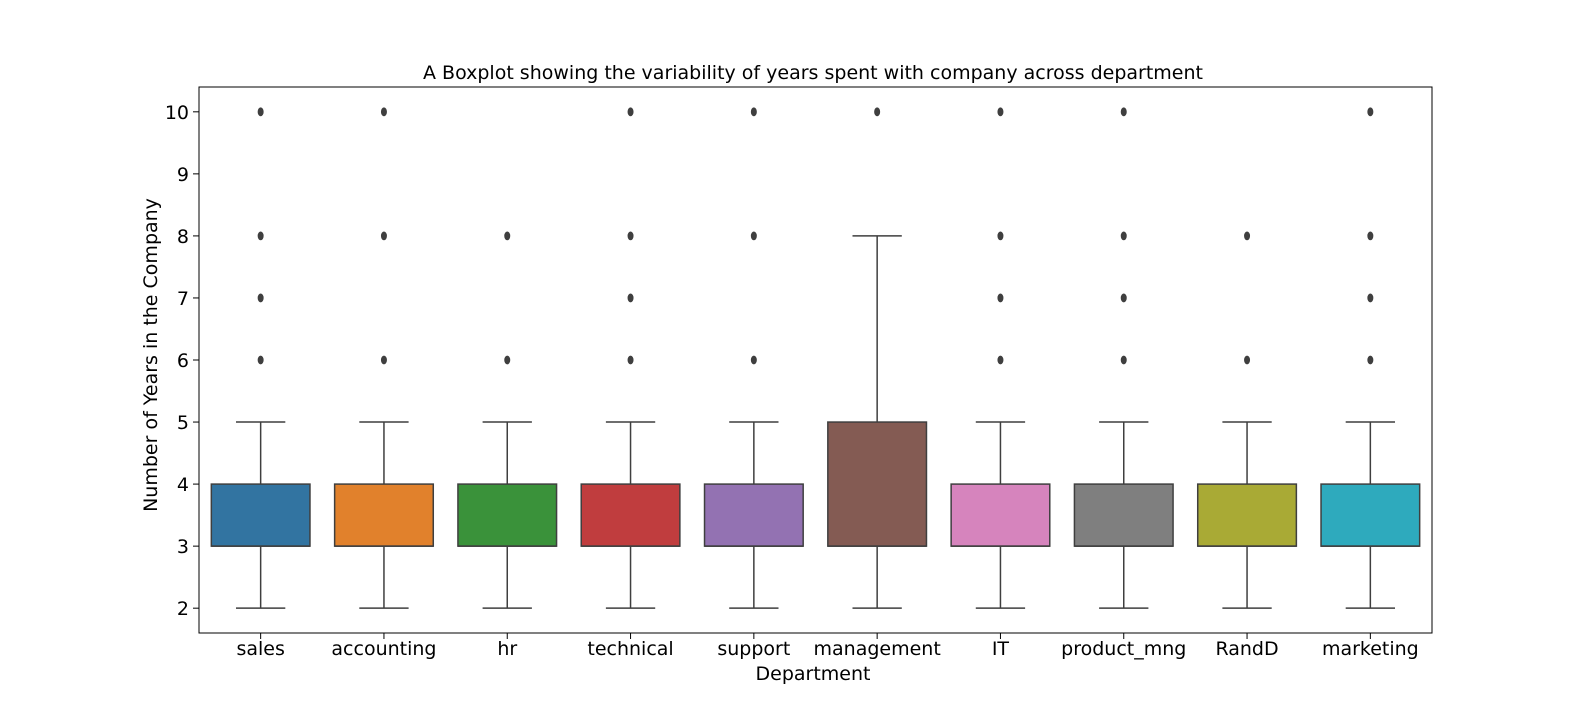  I want to click on y-tick-label: 9, so click(183, 175).